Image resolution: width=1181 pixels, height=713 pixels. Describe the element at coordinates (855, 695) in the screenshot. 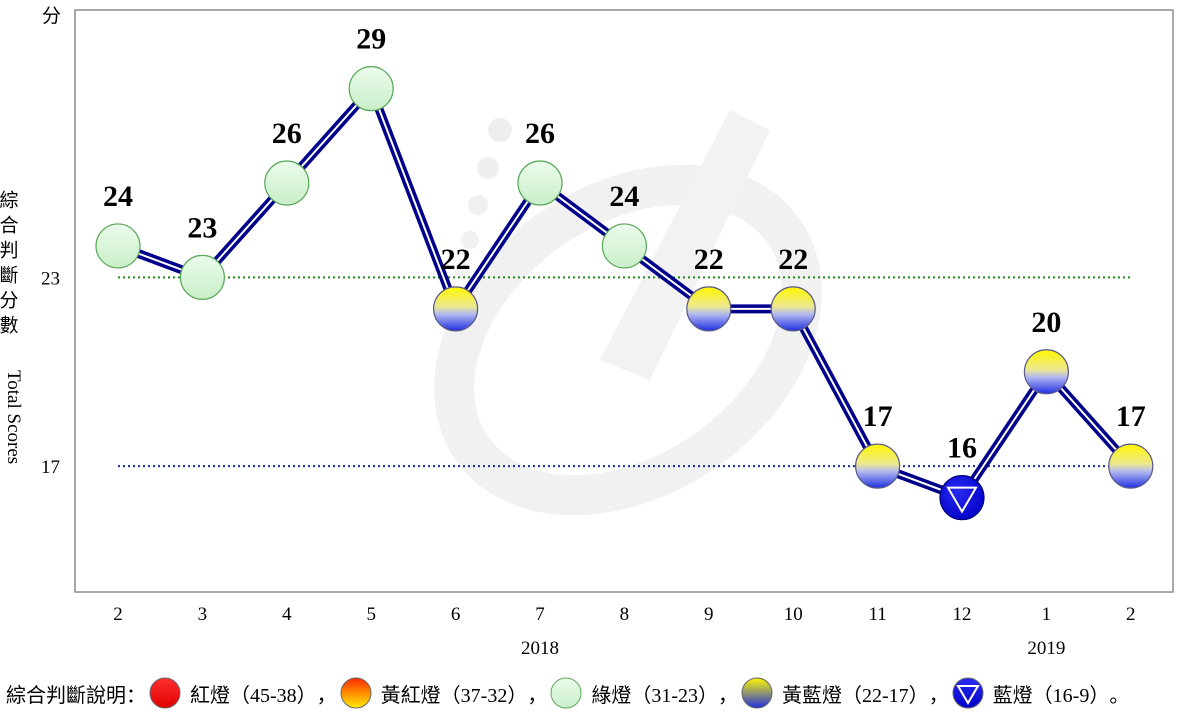

I see `legend-label: 黃藍燈（22-17）` at that location.